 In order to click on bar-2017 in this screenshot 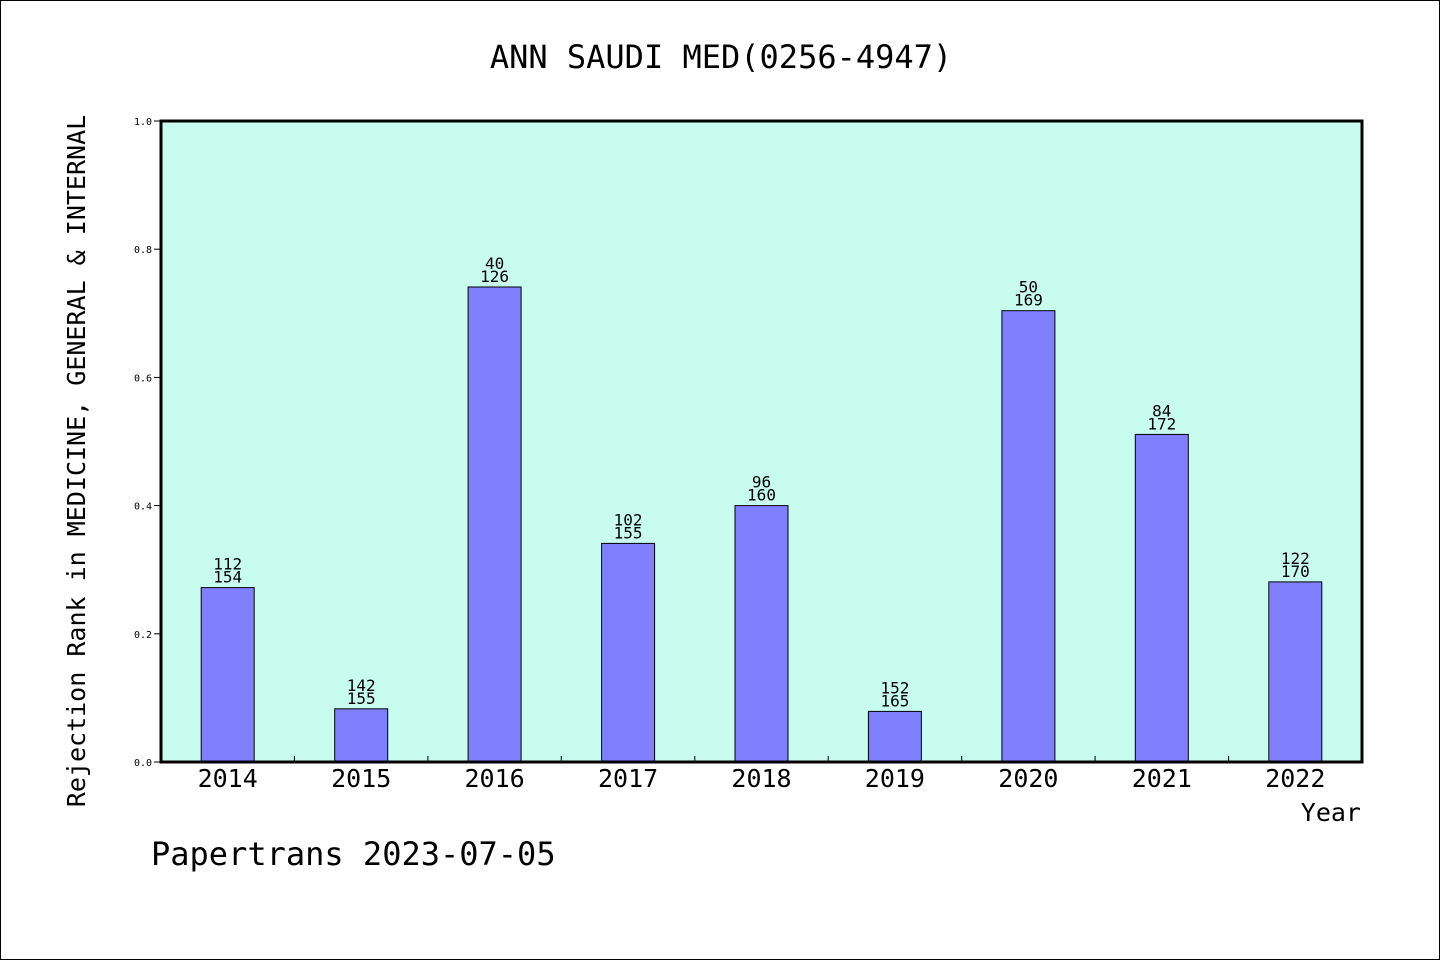, I will do `click(628, 652)`.